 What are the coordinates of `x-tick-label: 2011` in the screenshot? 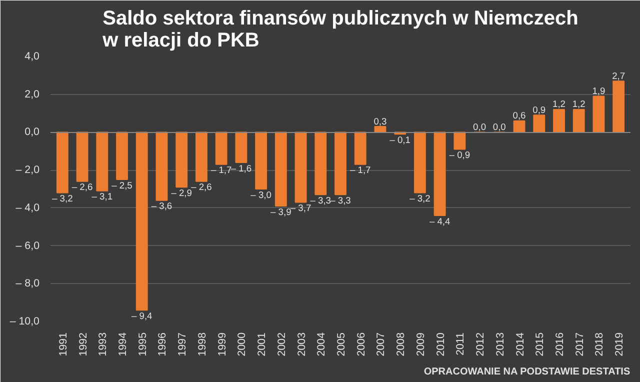 It's located at (460, 344).